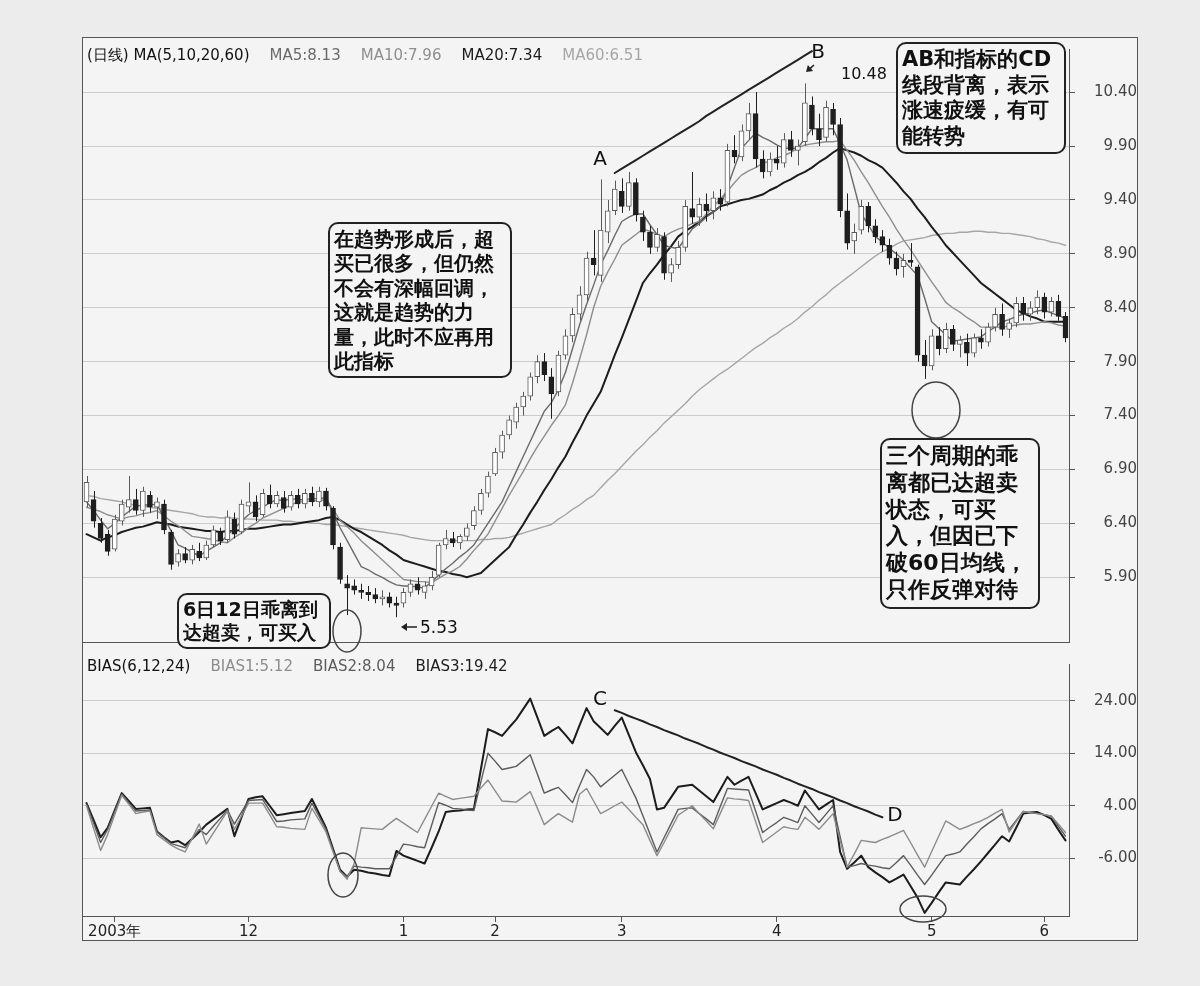 This screenshot has width=1200, height=986. What do you see at coordinates (502, 55) in the screenshot?
I see `text: MA20:7.34` at bounding box center [502, 55].